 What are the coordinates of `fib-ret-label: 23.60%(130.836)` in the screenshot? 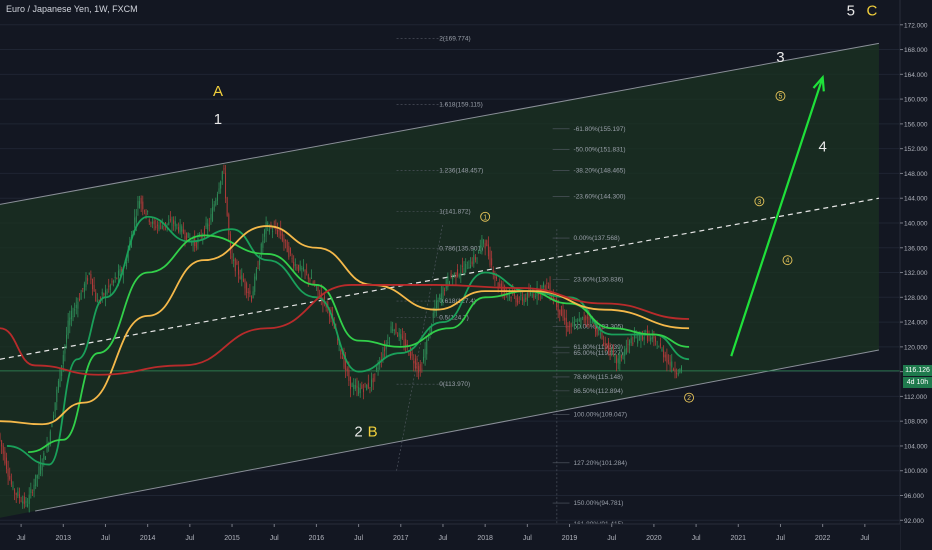 It's located at (599, 280).